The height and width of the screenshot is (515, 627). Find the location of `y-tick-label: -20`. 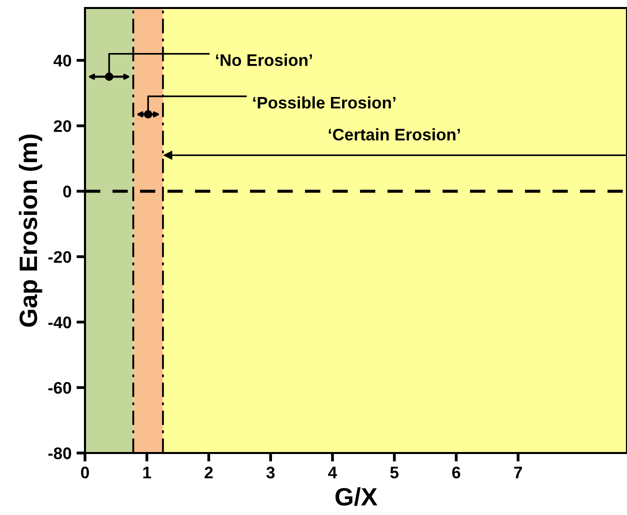

y-tick-label: -20 is located at coordinates (60, 257).